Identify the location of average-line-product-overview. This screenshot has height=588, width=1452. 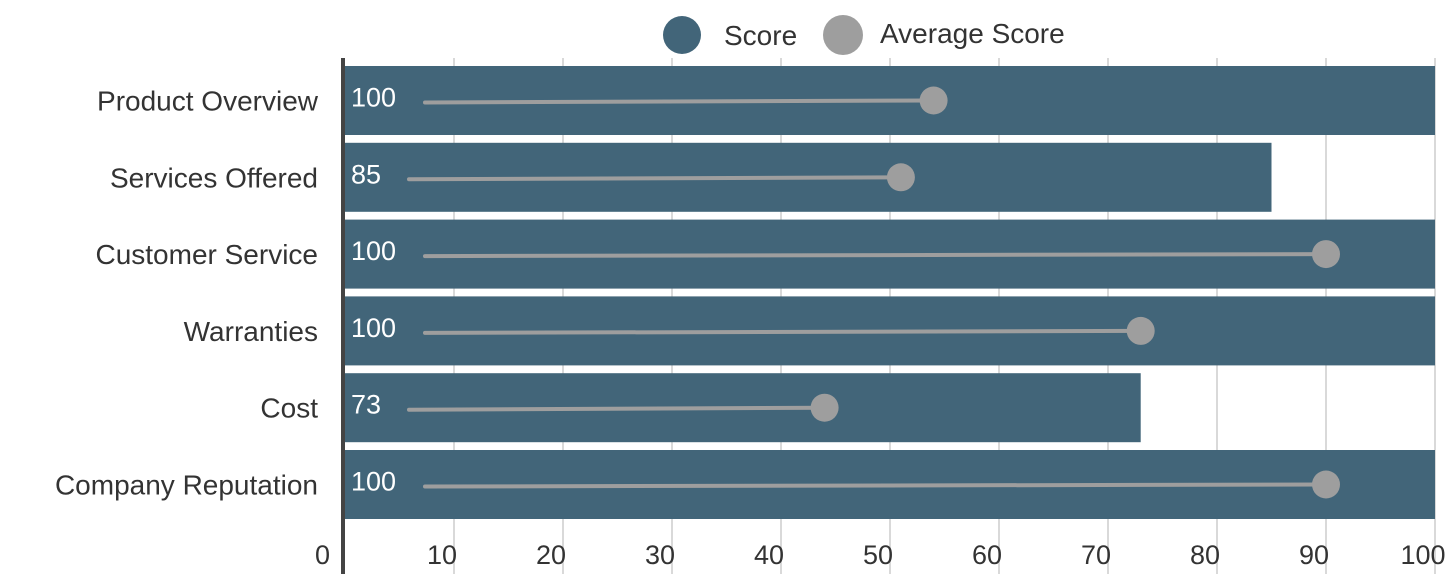
(679, 101).